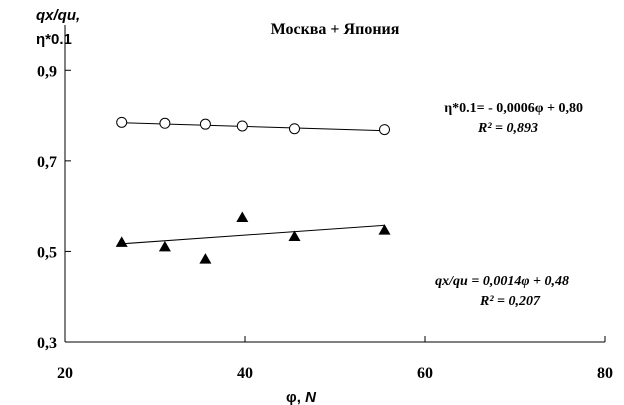  Describe the element at coordinates (502, 281) in the screenshot. I see `equation-qx: qx/qu = 0,0014φ + 0,48` at that location.